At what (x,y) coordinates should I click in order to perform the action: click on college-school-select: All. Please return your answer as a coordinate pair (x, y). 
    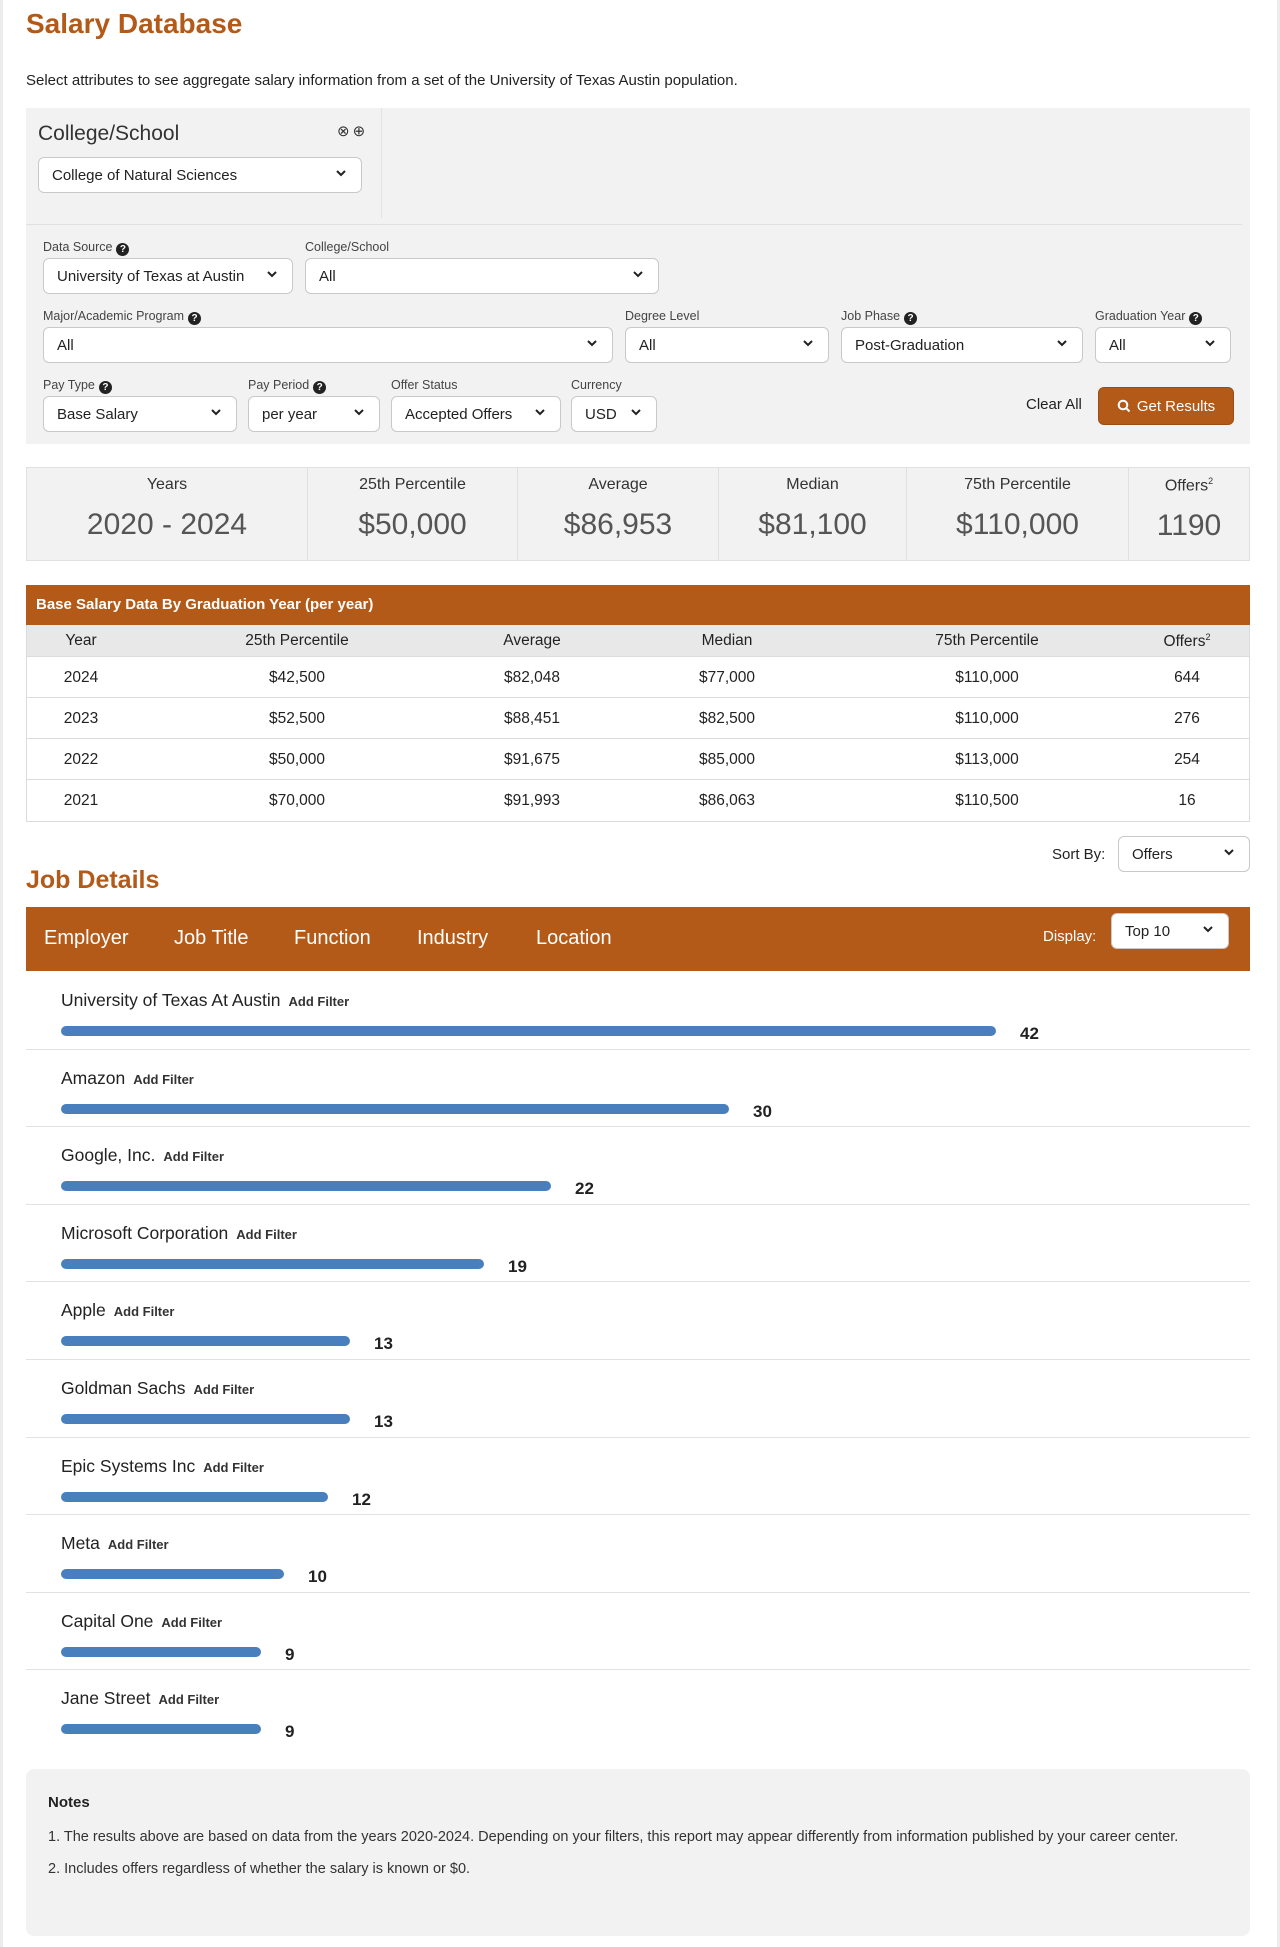
    Looking at the image, I should click on (482, 276).